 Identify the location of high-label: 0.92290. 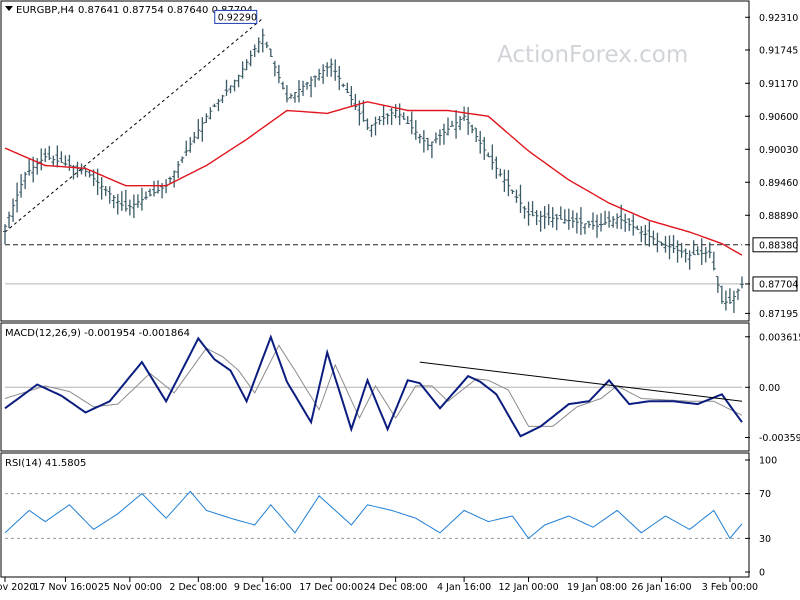
(237, 17).